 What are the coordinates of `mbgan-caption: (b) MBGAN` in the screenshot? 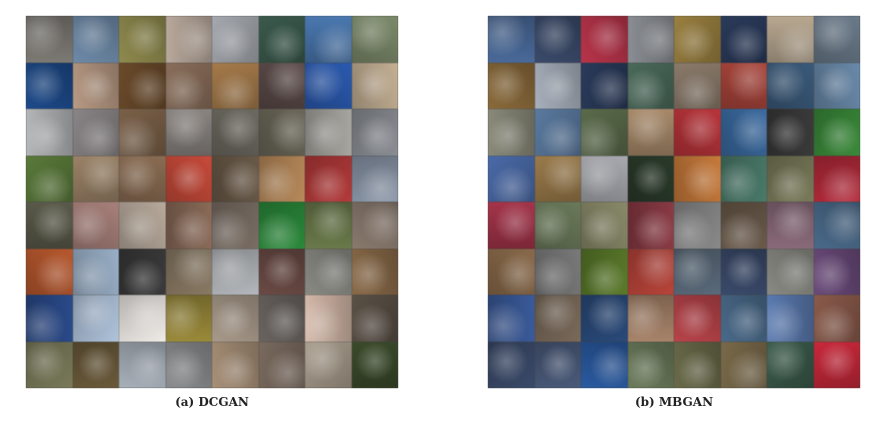 It's located at (674, 402).